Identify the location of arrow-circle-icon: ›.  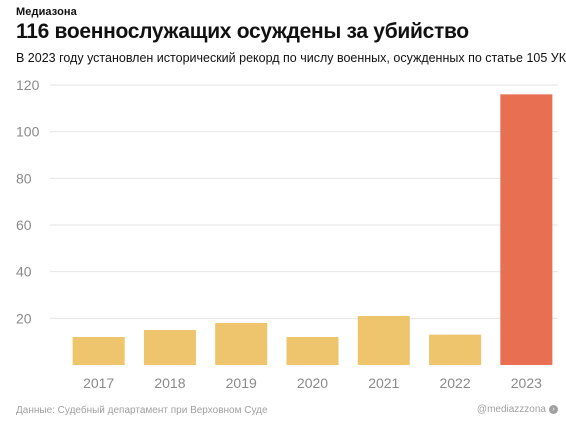
(553, 409).